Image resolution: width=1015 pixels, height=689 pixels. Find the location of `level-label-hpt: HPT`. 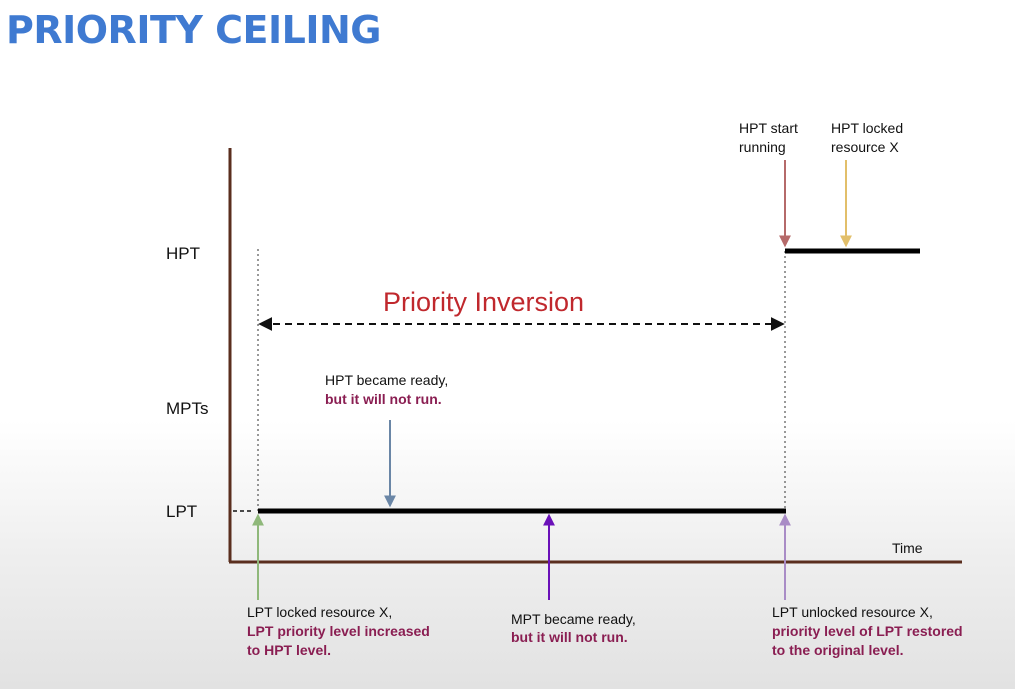

level-label-hpt: HPT is located at coordinates (183, 253).